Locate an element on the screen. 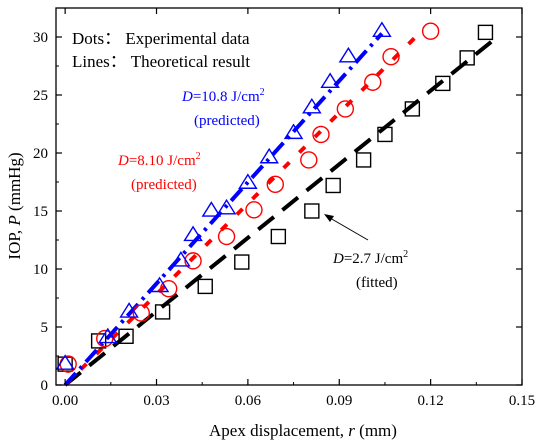  y-tick-label: 0 is located at coordinates (45, 386).